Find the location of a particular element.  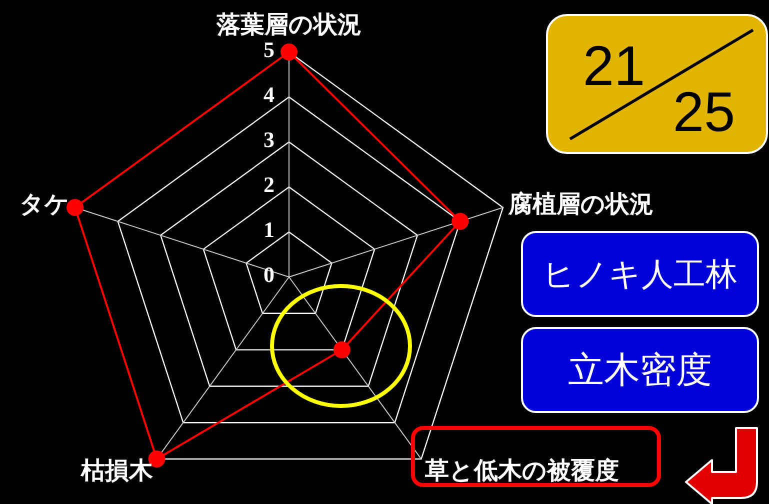

y-tick-label: 1 is located at coordinates (269, 229).